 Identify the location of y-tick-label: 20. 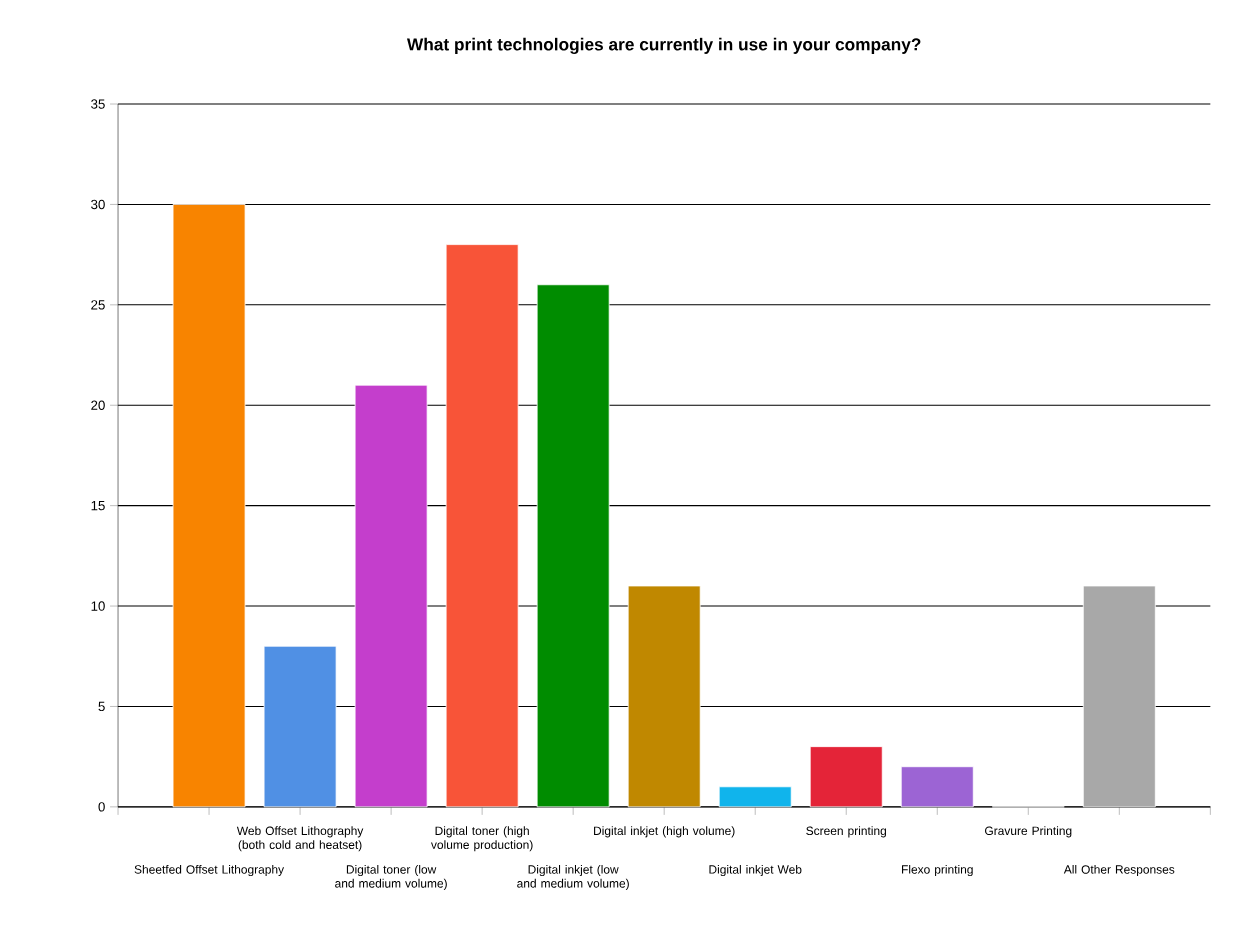
(98, 405).